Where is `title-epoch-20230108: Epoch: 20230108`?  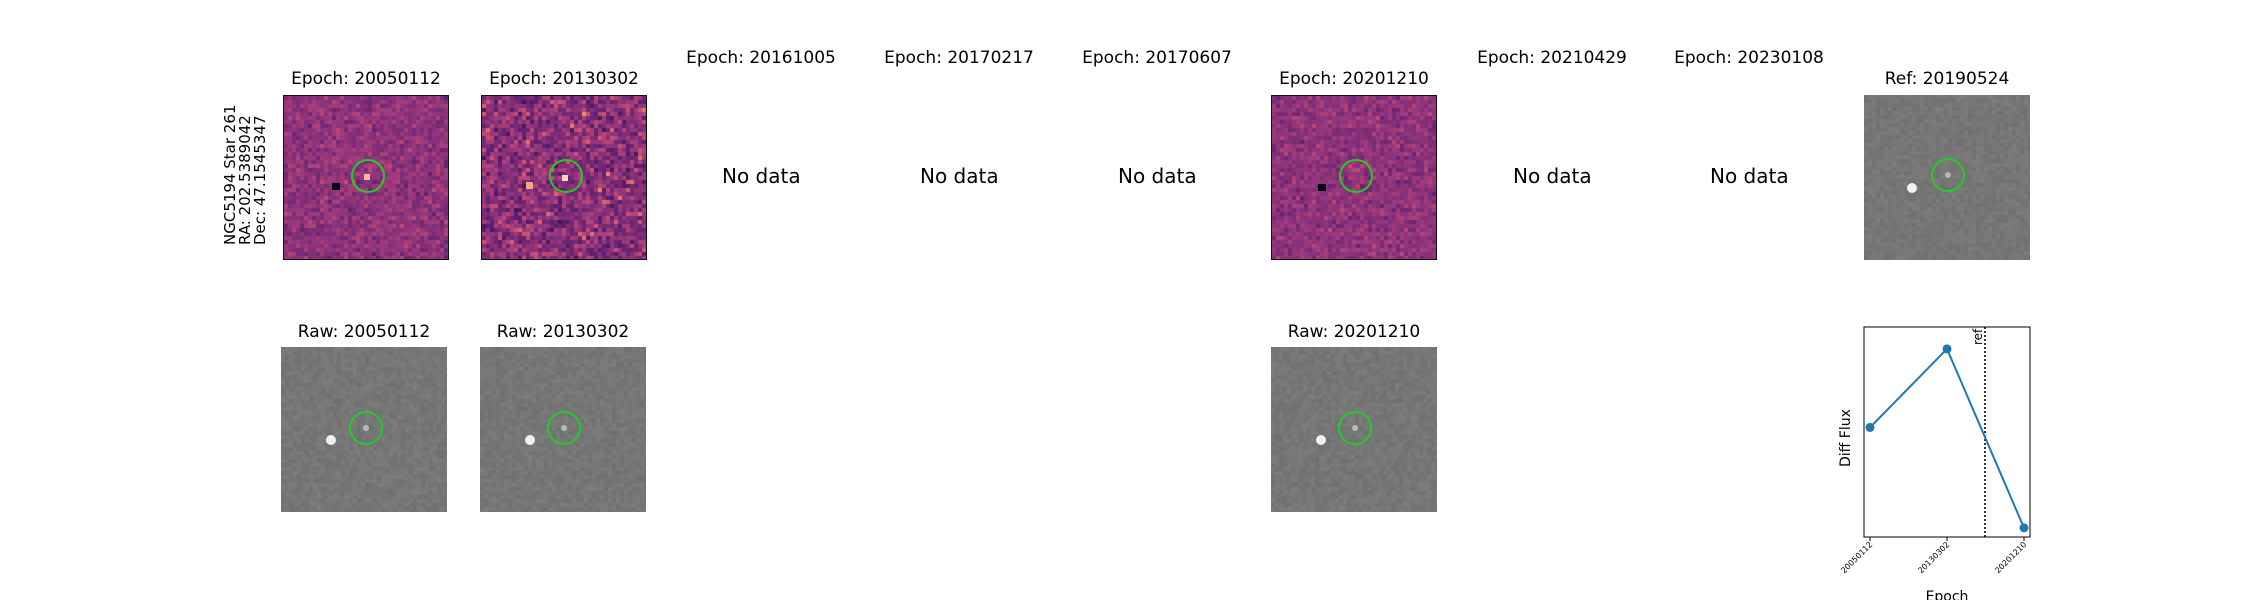 title-epoch-20230108: Epoch: 20230108 is located at coordinates (1749, 58).